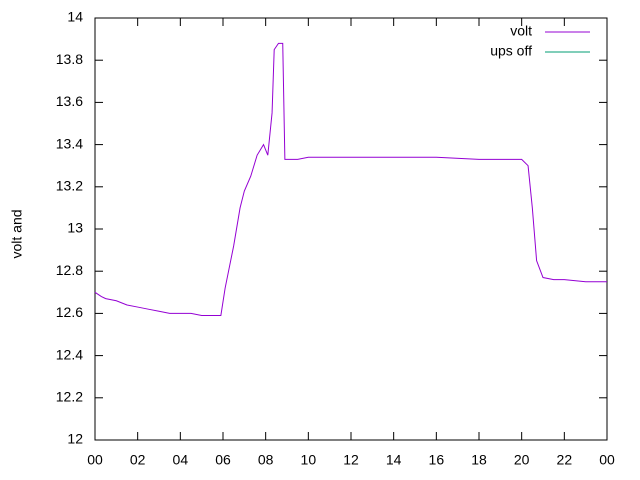  What do you see at coordinates (479, 460) in the screenshot?
I see `x-tick-label: 18` at bounding box center [479, 460].